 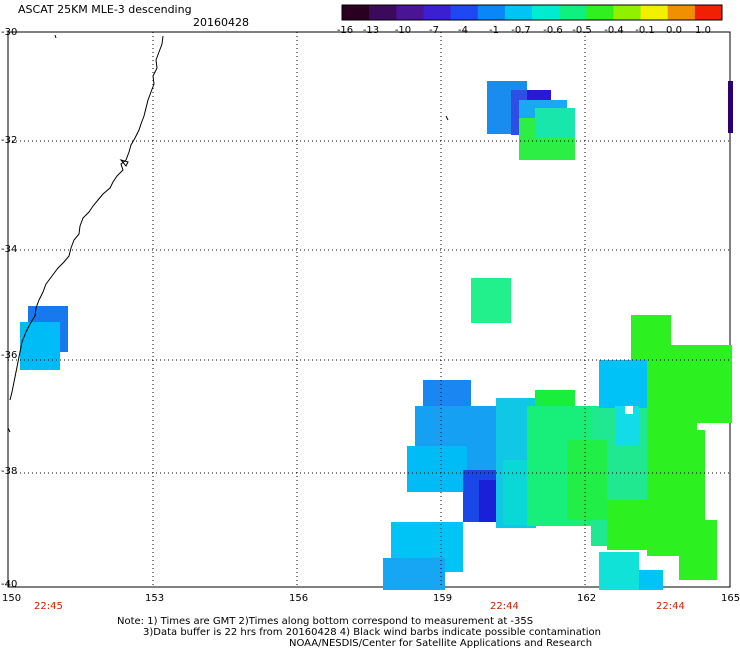 What do you see at coordinates (434, 30) in the screenshot?
I see `colorbar-tick: -7` at bounding box center [434, 30].